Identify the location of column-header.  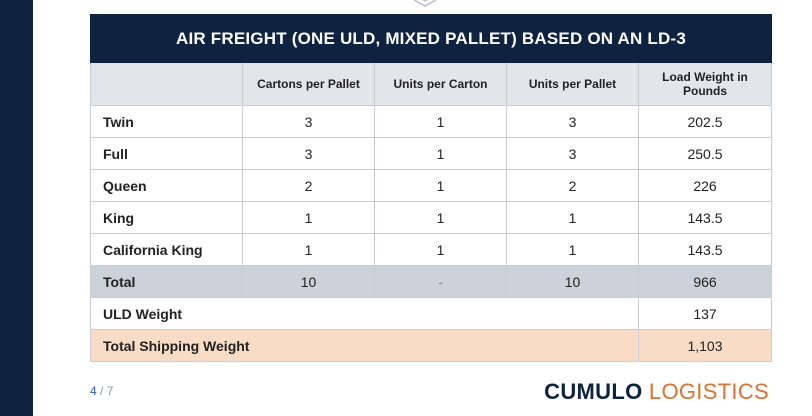
(166, 84).